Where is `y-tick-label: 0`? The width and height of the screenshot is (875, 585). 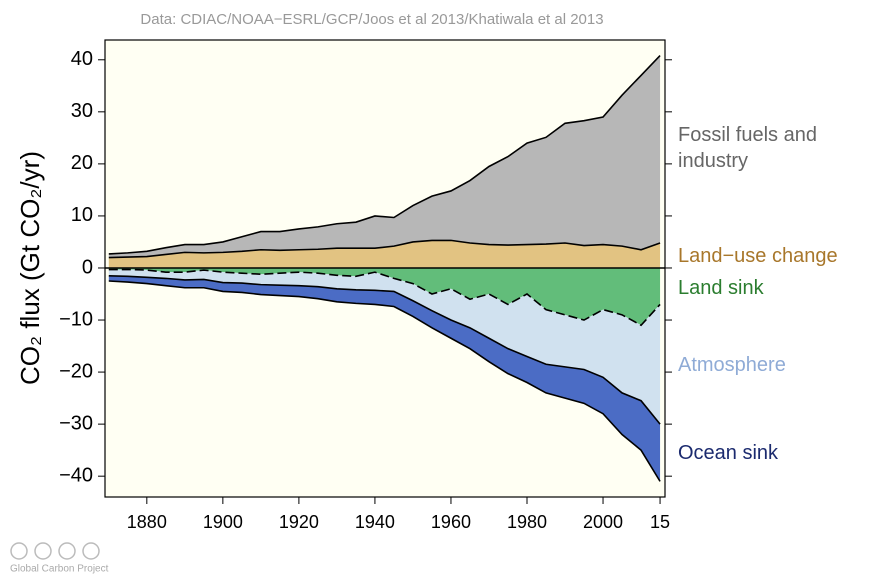
y-tick-label: 0 is located at coordinates (87, 267).